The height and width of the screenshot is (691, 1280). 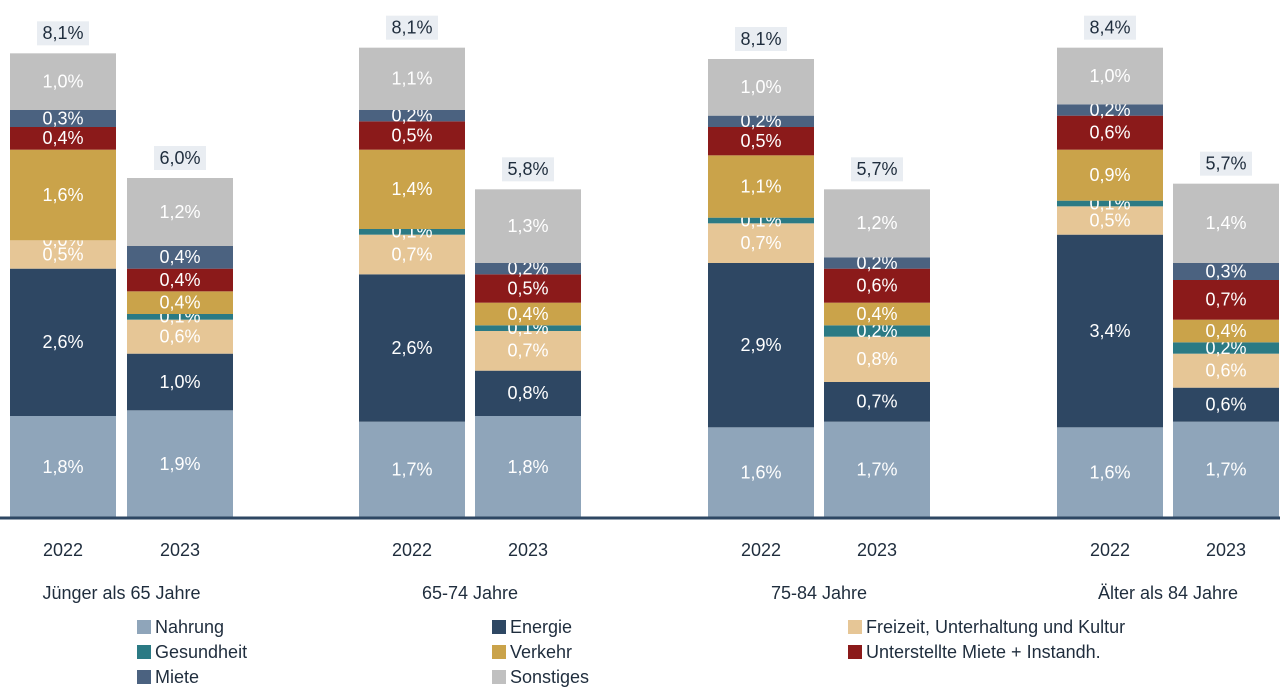 What do you see at coordinates (470, 593) in the screenshot?
I see `group-label: 65-74 Jahre` at bounding box center [470, 593].